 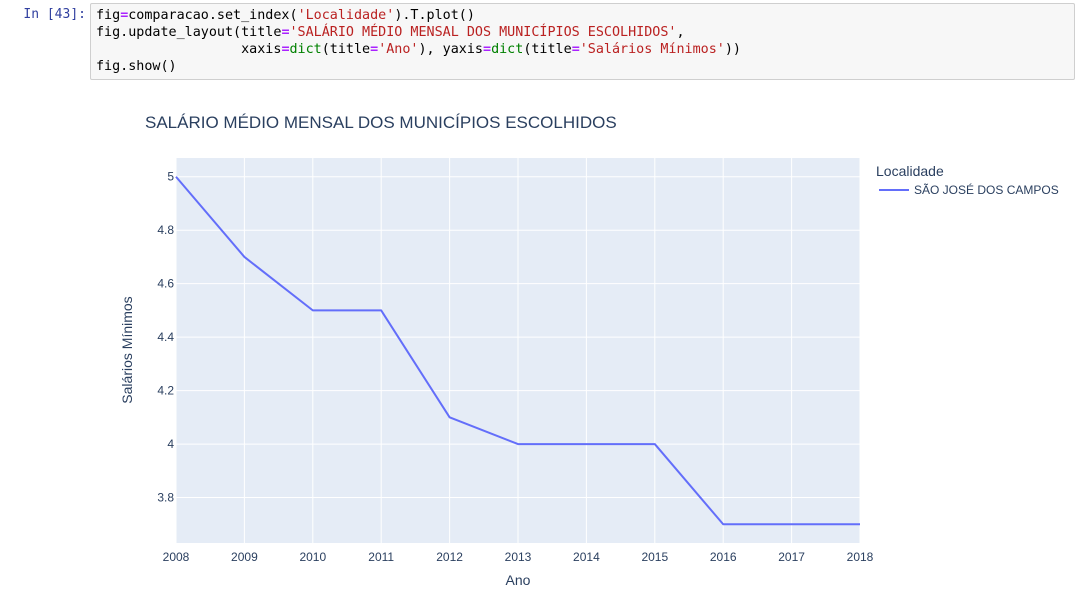 What do you see at coordinates (244, 557) in the screenshot?
I see `x-tick-label: 2009` at bounding box center [244, 557].